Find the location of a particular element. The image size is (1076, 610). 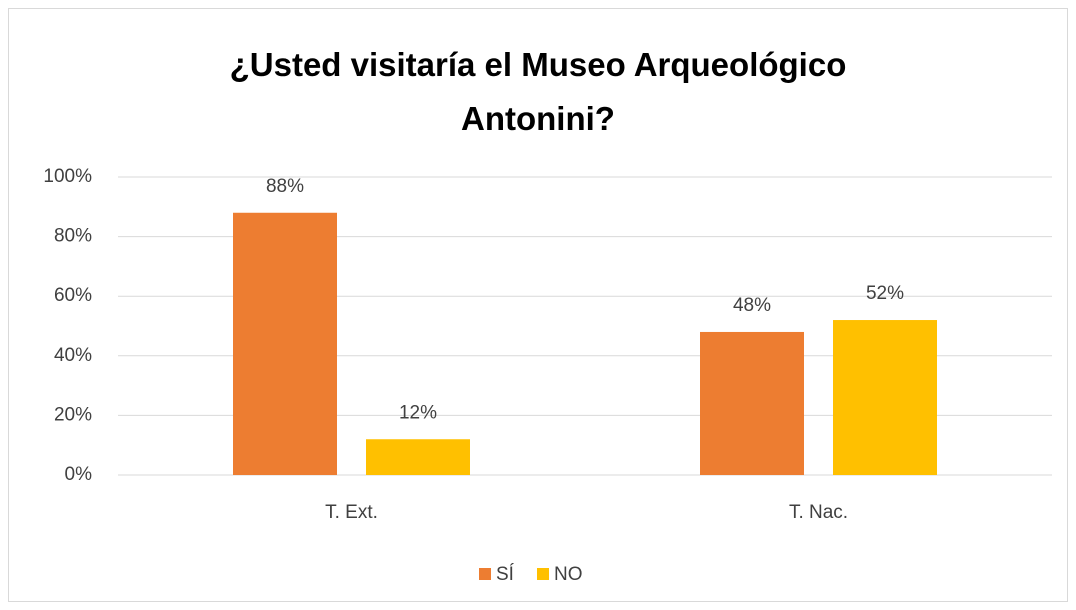

y-tick-label: 80% is located at coordinates (73, 236).